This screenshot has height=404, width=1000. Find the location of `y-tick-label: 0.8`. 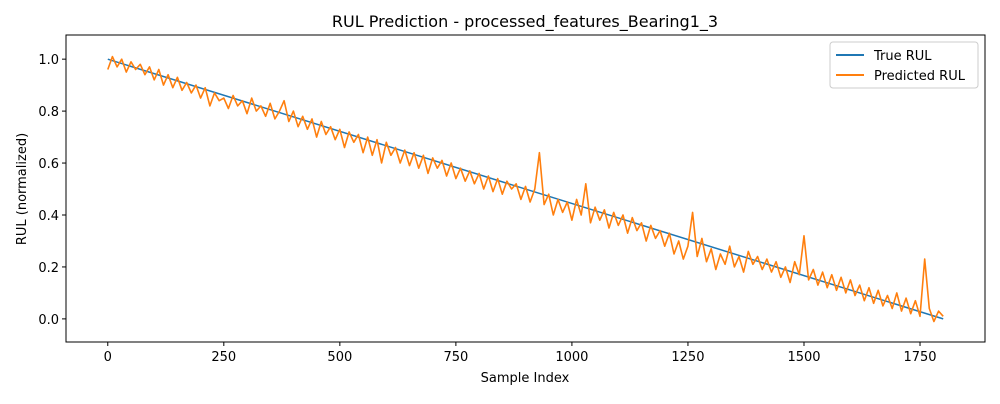

y-tick-label: 0.8 is located at coordinates (48, 112).